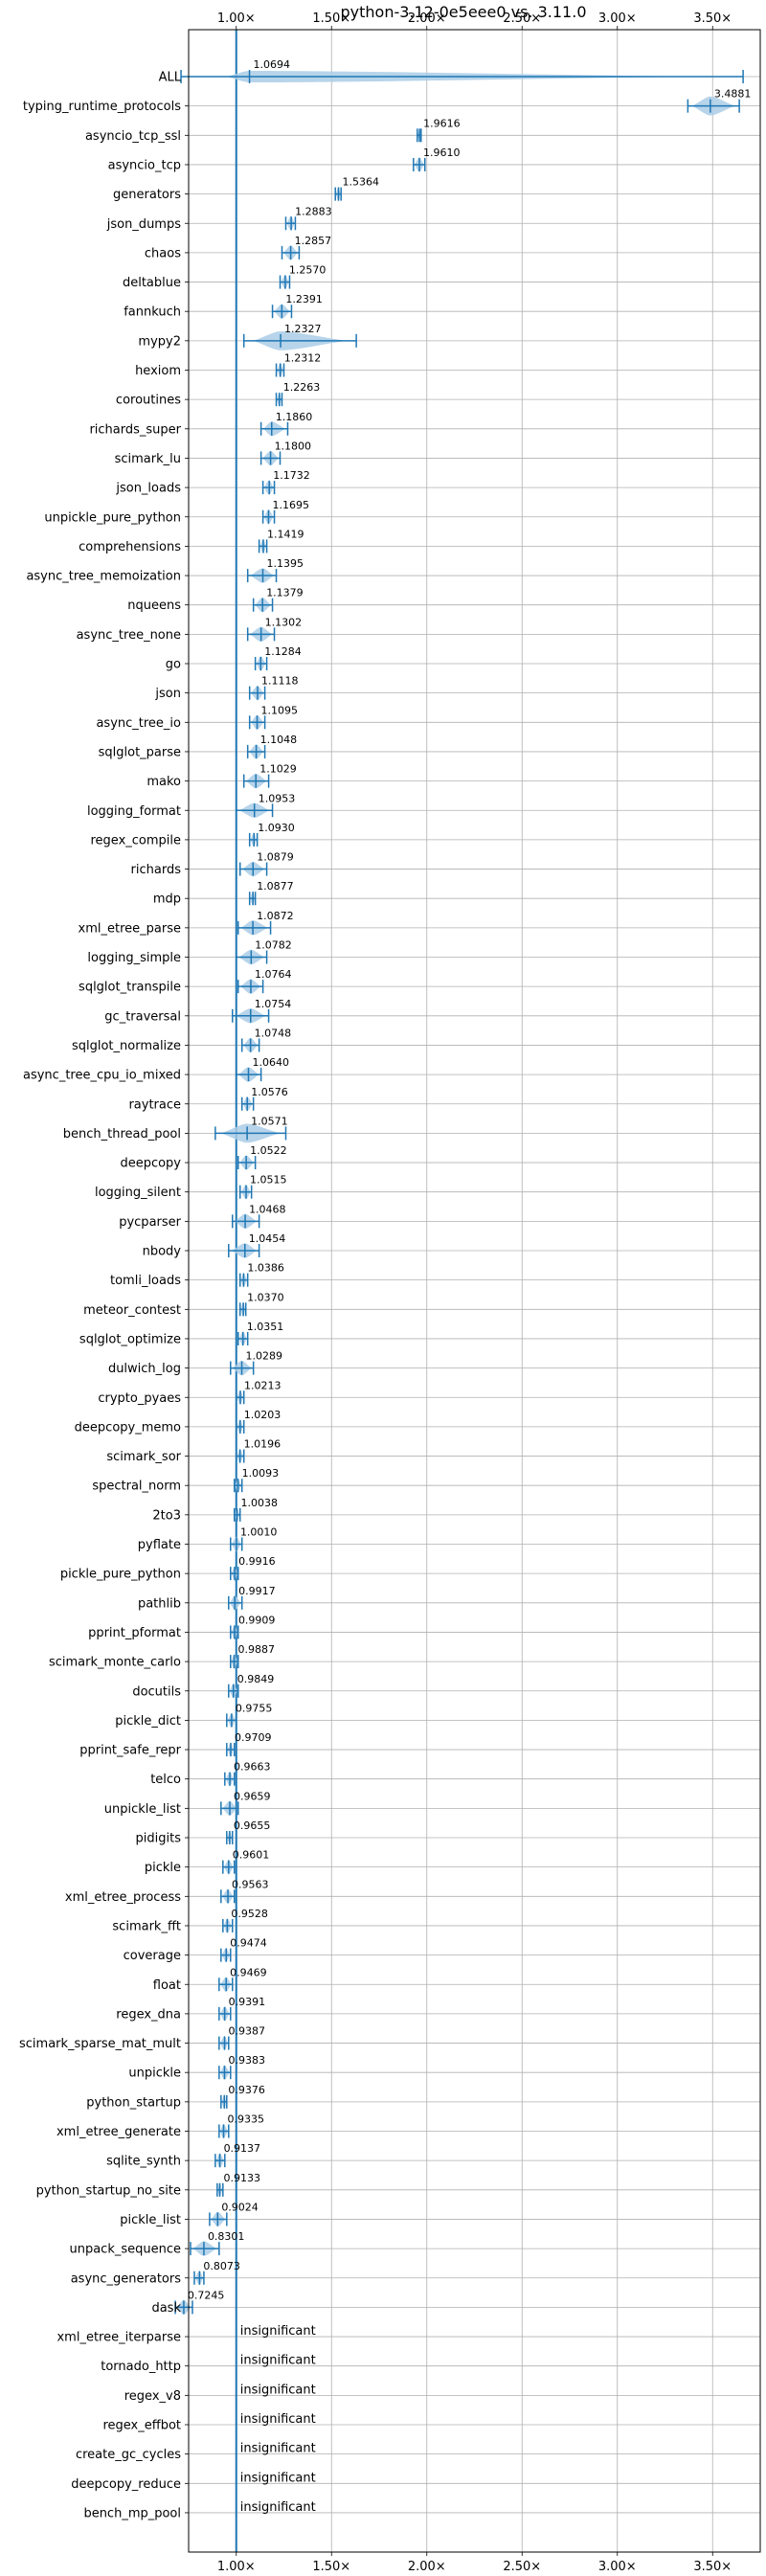 Image resolution: width=766 pixels, height=2576 pixels. What do you see at coordinates (102, 107) in the screenshot?
I see `benchmark-label: typing_runtime_protocols` at bounding box center [102, 107].